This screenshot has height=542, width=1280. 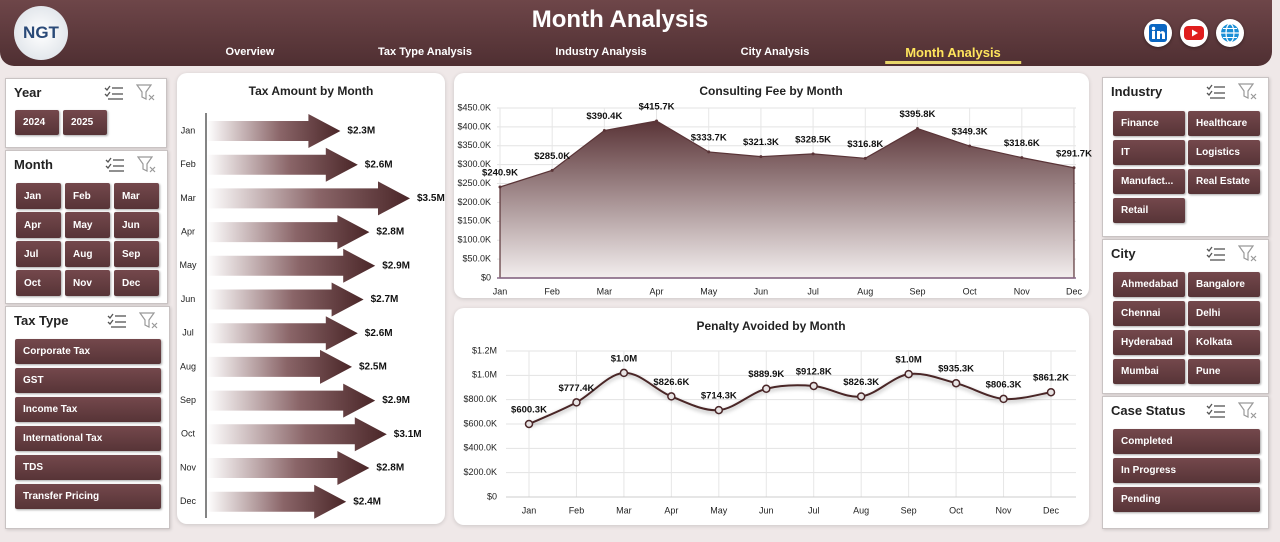 What do you see at coordinates (1224, 181) in the screenshot?
I see `slicer-button: Real Estate` at bounding box center [1224, 181].